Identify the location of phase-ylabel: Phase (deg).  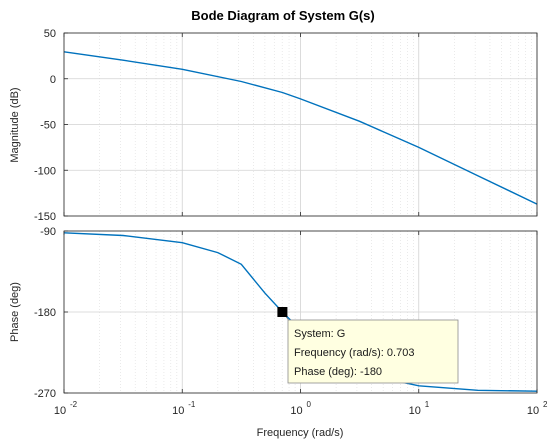
(15, 312).